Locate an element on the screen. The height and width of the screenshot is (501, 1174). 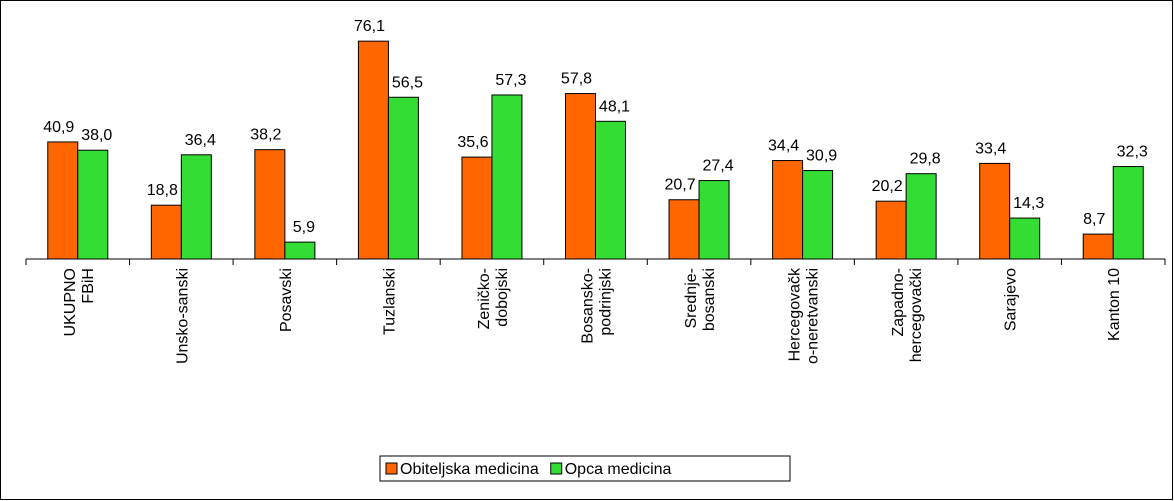
x-tick-label: Tuzlanski is located at coordinates (389, 301).